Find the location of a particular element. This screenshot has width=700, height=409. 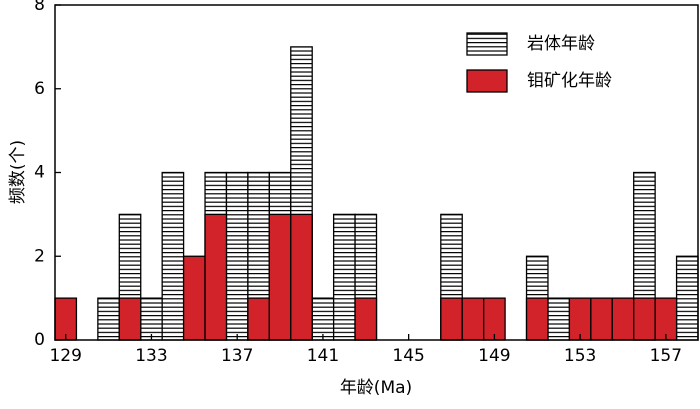

y-tick-label: 6 is located at coordinates (39, 89).